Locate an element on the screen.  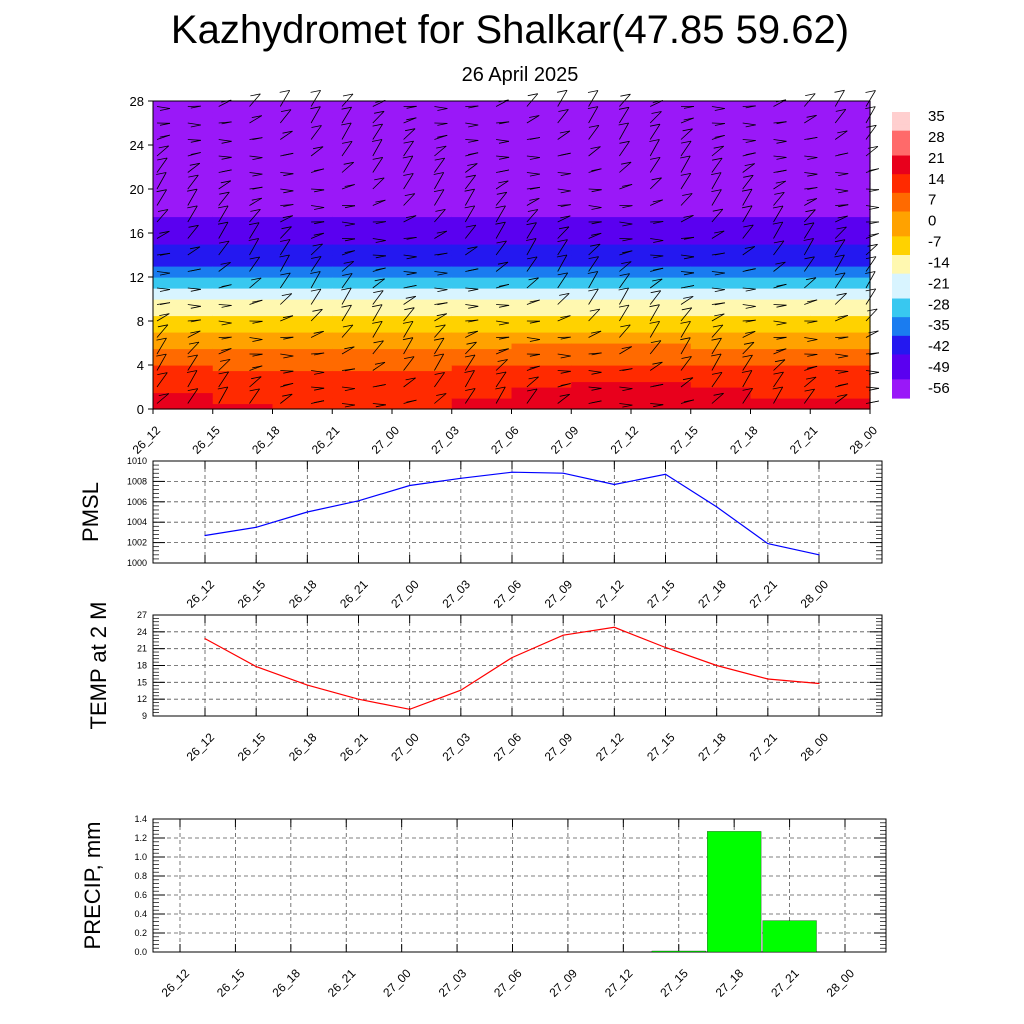
x-tick-label: 27_18 is located at coordinates (730, 983).